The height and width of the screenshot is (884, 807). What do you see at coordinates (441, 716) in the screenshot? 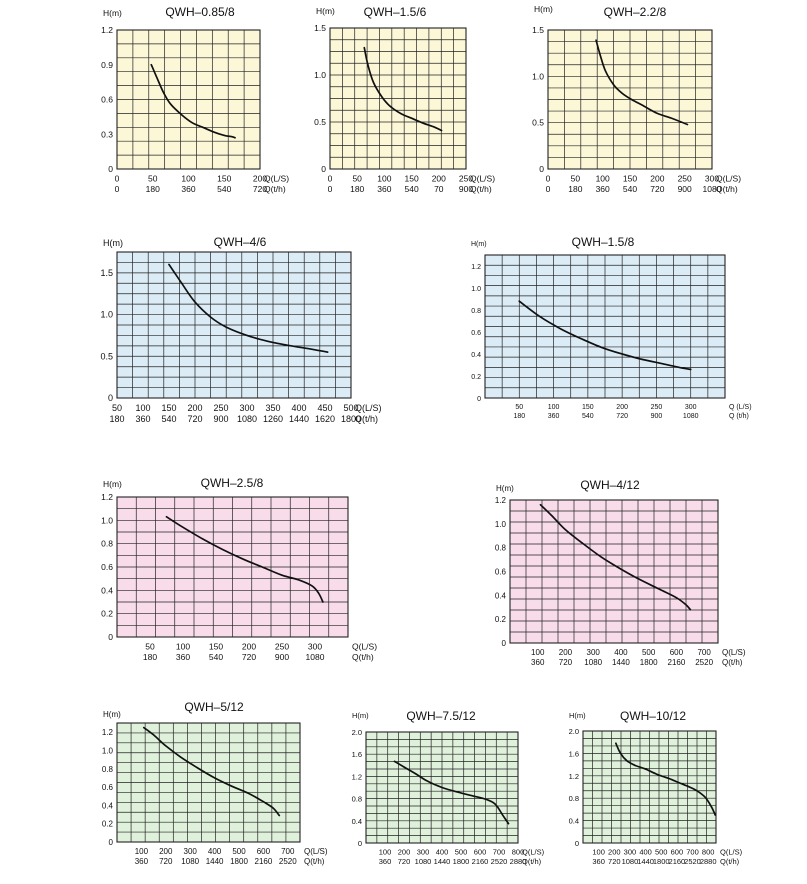
I see `chart-title: QWH–7.5/12` at bounding box center [441, 716].